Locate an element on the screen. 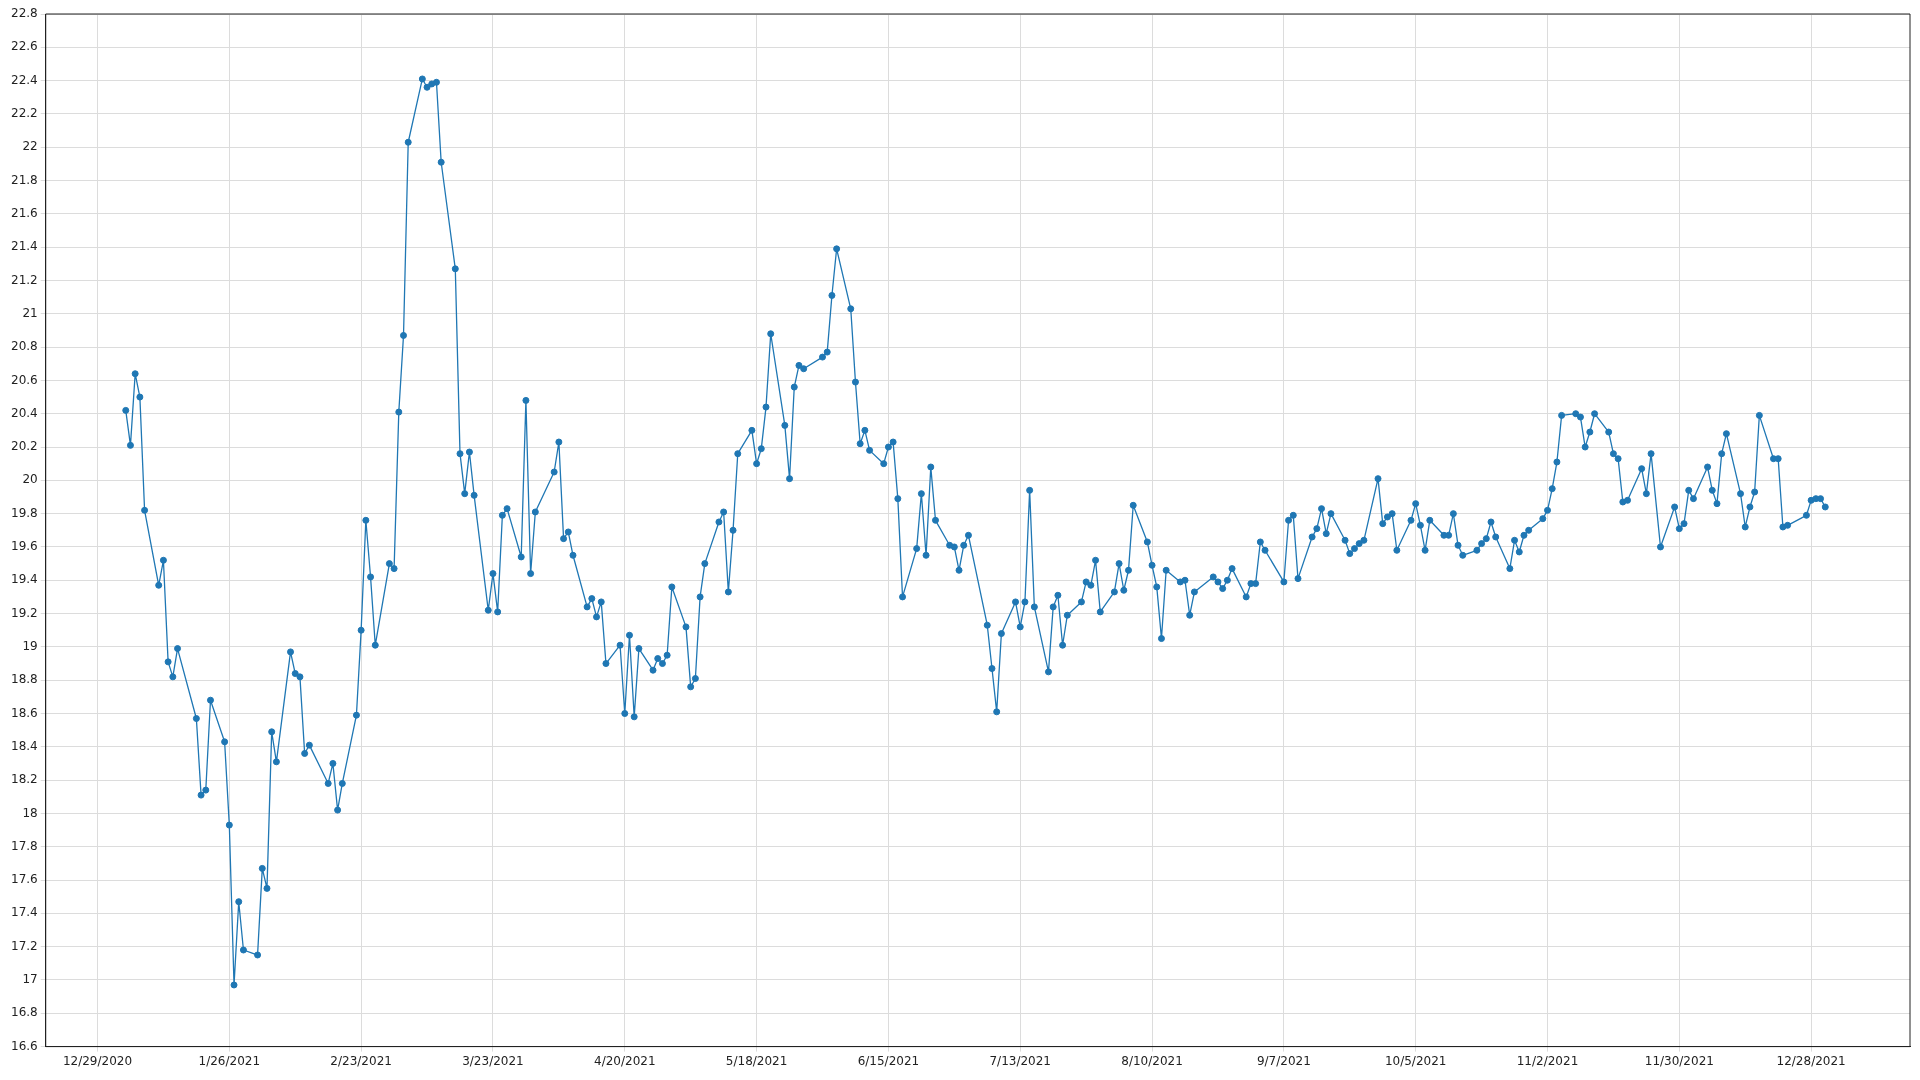 The image size is (1920, 1080). y-tick-label: 16.8 is located at coordinates (24, 1012).